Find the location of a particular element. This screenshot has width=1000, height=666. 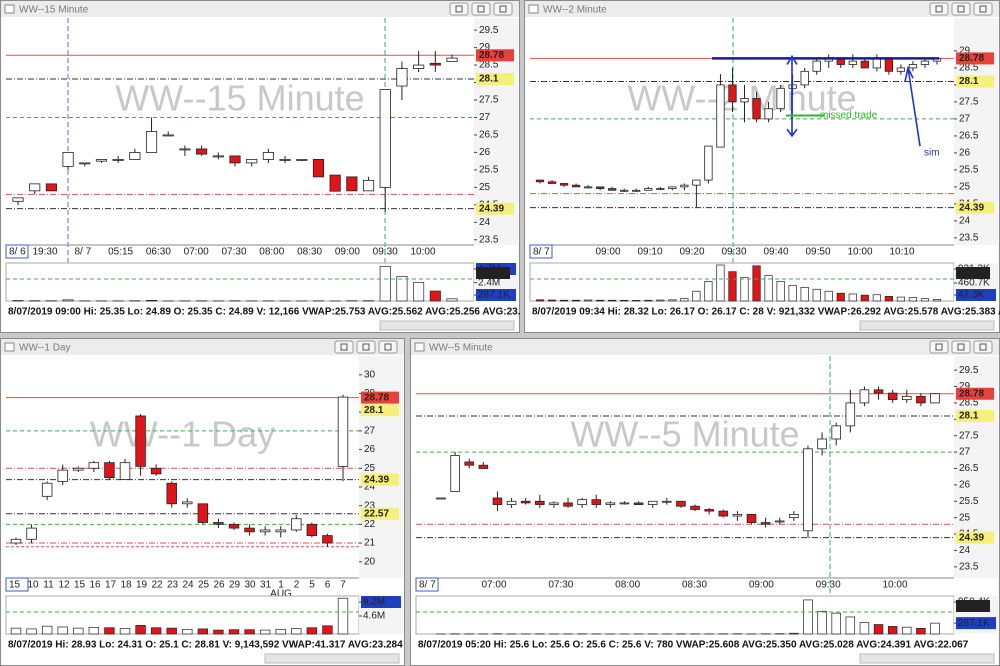

date-tab is located at coordinates (17, 251).